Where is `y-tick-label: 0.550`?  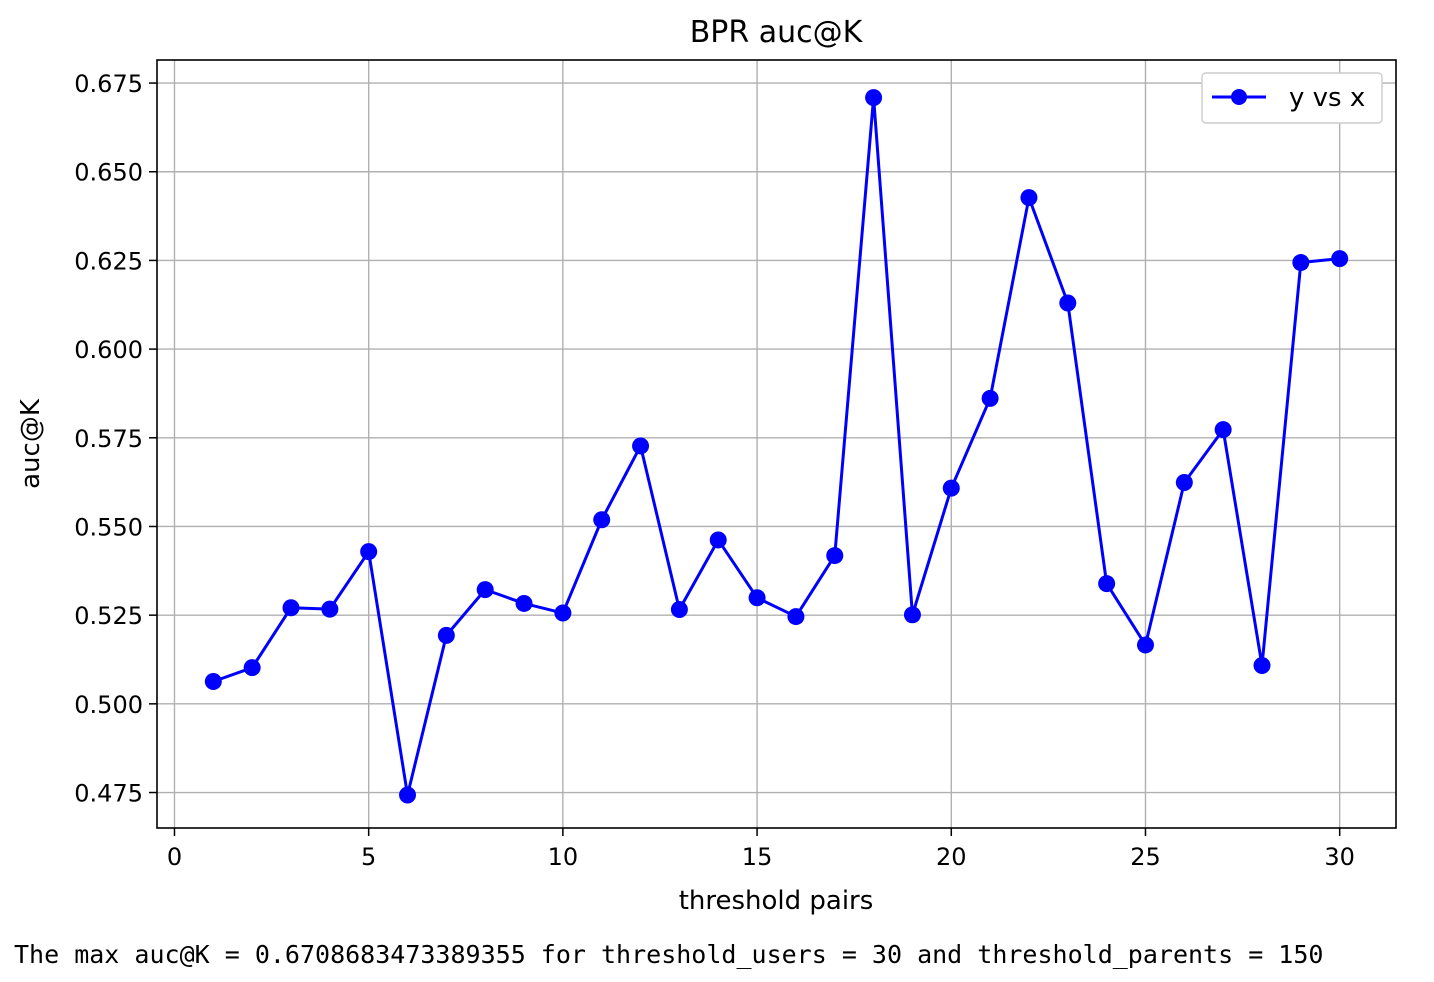 y-tick-label: 0.550 is located at coordinates (108, 527).